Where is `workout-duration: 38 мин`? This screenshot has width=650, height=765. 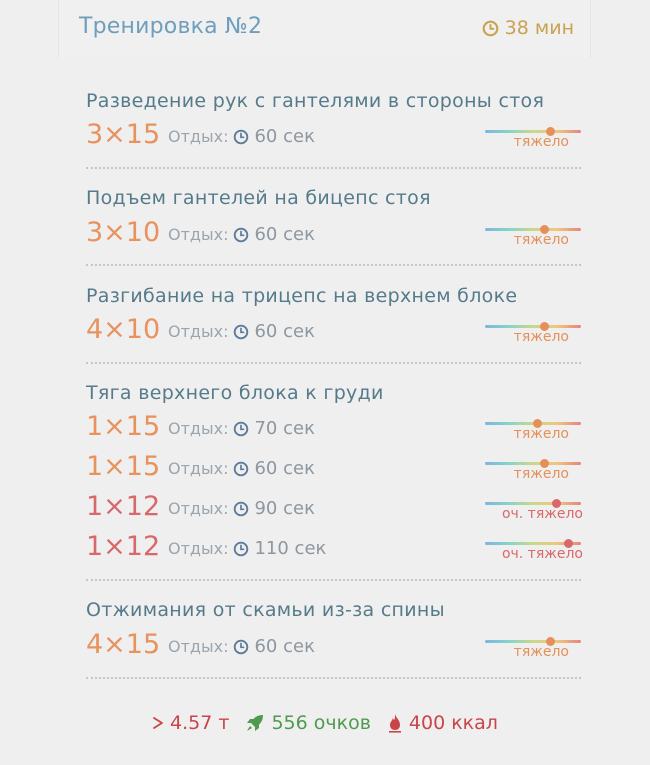 workout-duration: 38 мин is located at coordinates (528, 28).